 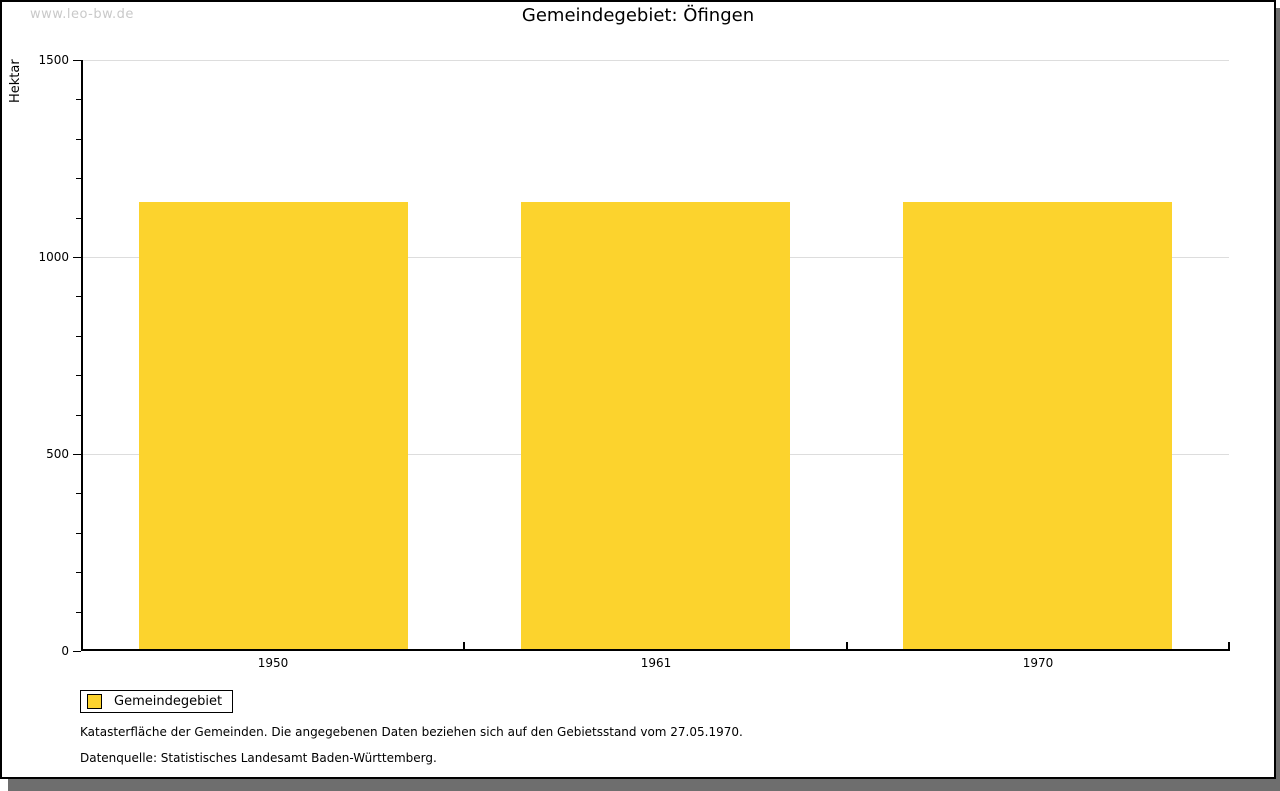 I want to click on window-shadow-bottom, so click(x=644, y=785).